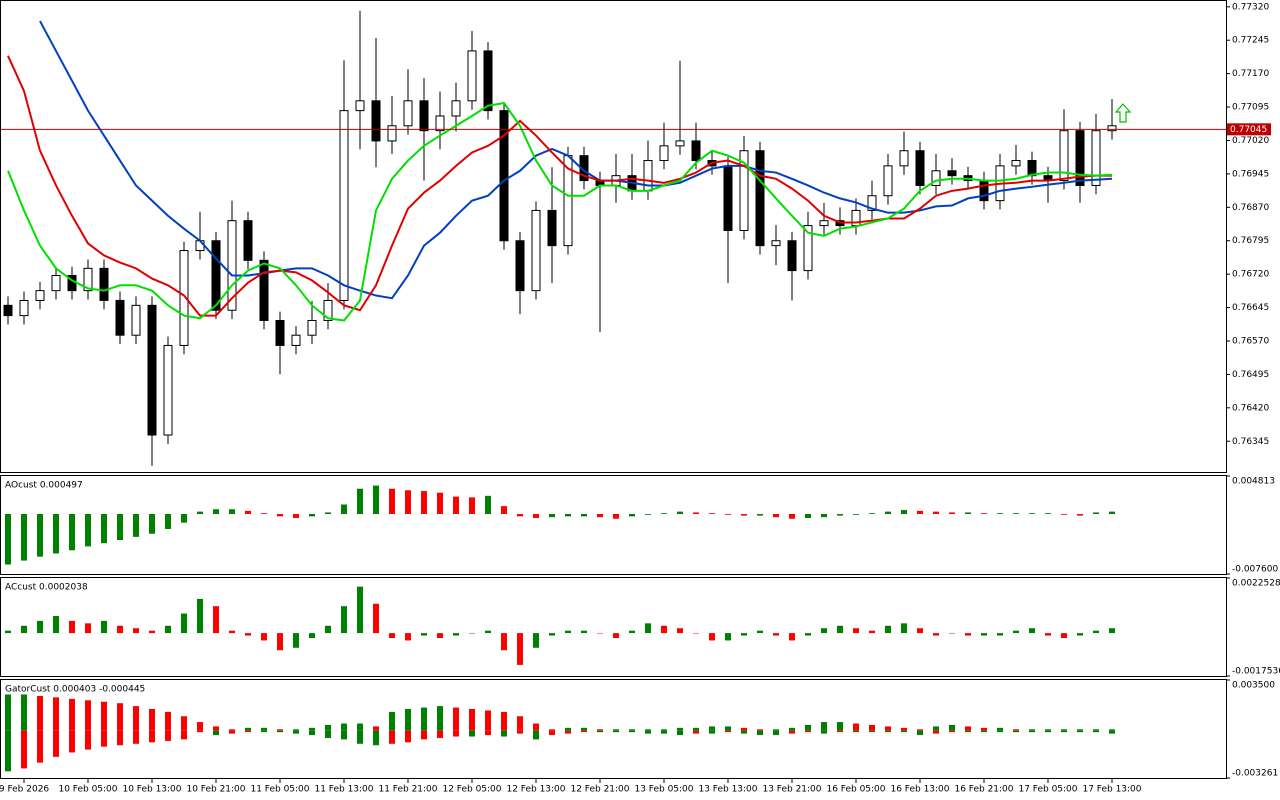 This screenshot has height=800, width=1280. I want to click on y-tick-label: 0.76420, so click(1250, 408).